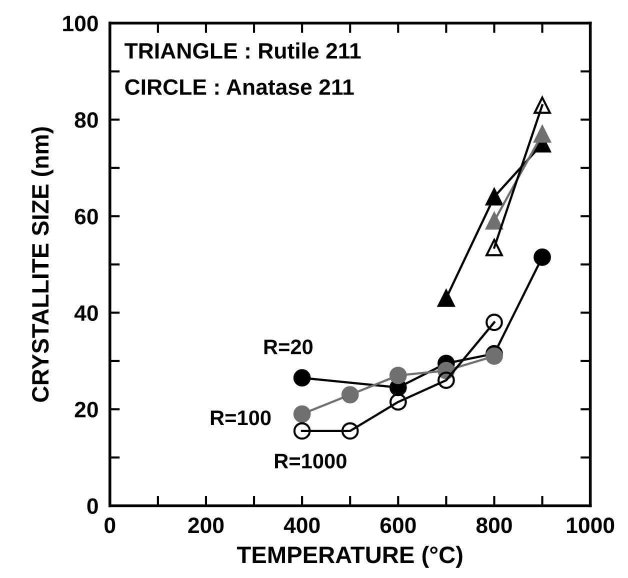 Image resolution: width=628 pixels, height=578 pixels. What do you see at coordinates (240, 418) in the screenshot?
I see `series-label: R=100` at bounding box center [240, 418].